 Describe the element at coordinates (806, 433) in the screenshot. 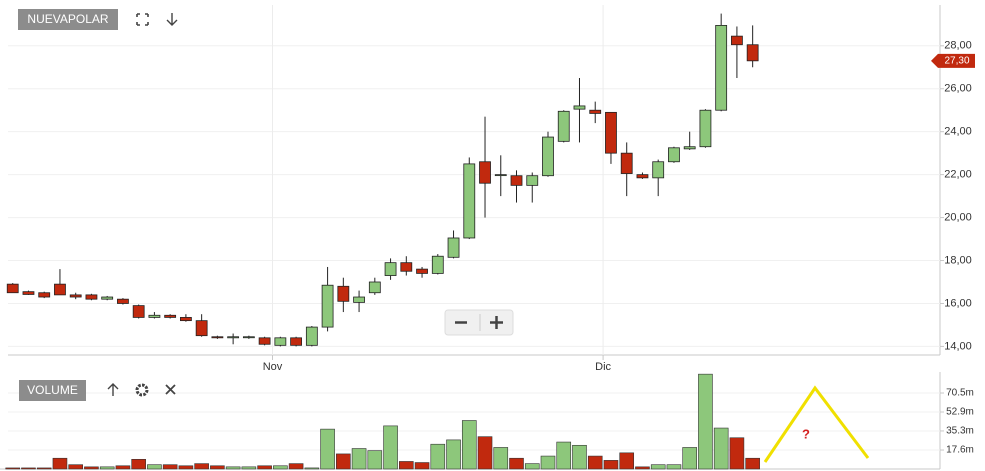

I see `annotation: ?` at that location.